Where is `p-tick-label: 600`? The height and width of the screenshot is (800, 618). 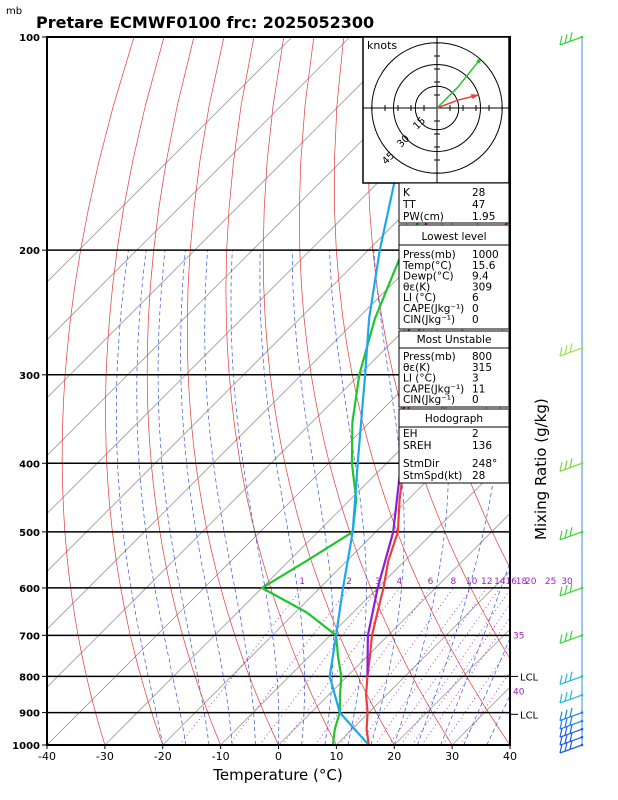 p-tick-label: 600 is located at coordinates (29, 589).